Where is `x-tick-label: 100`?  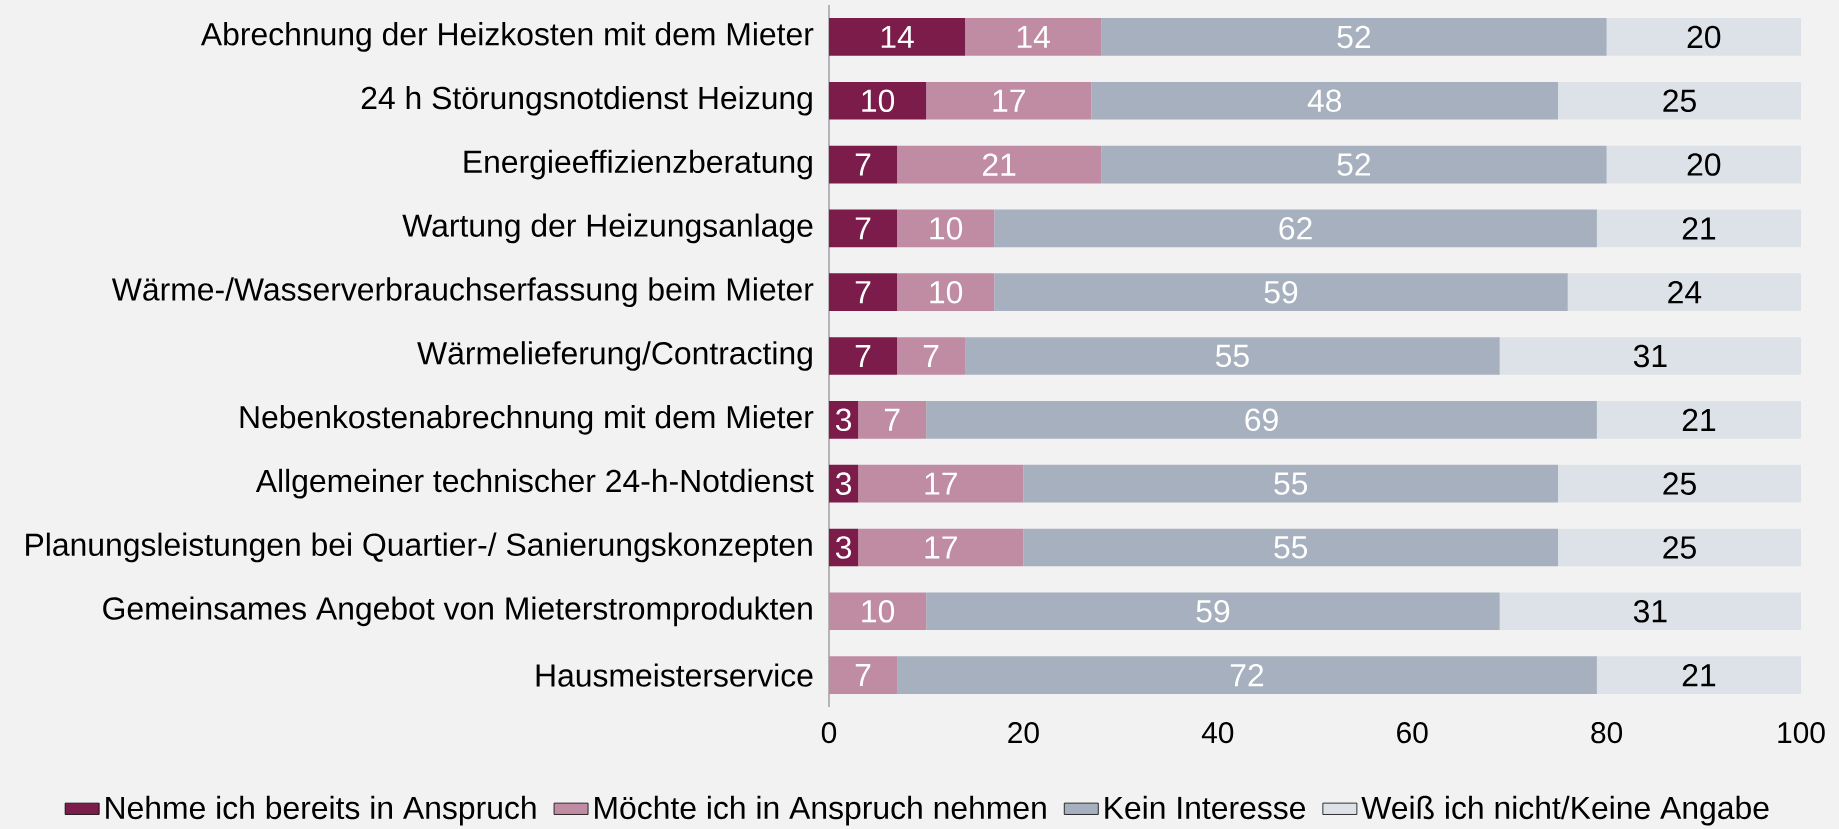
x-tick-label: 100 is located at coordinates (1801, 733).